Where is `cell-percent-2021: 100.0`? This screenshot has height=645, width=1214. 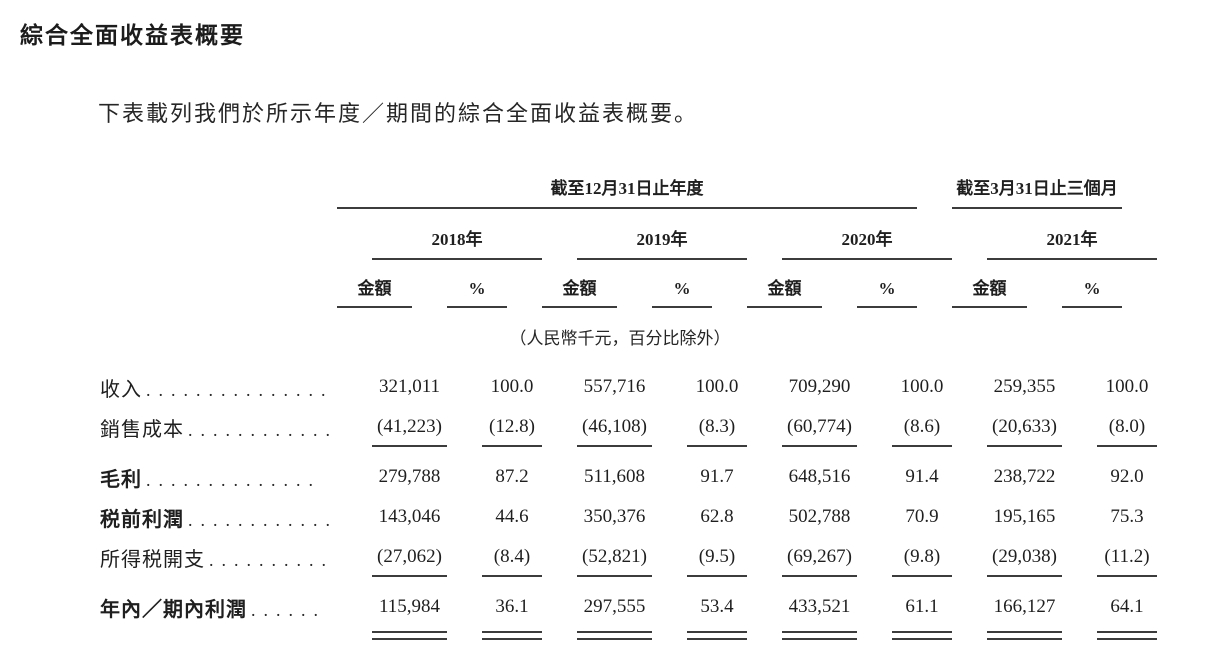 cell-percent-2021: 100.0 is located at coordinates (1127, 386).